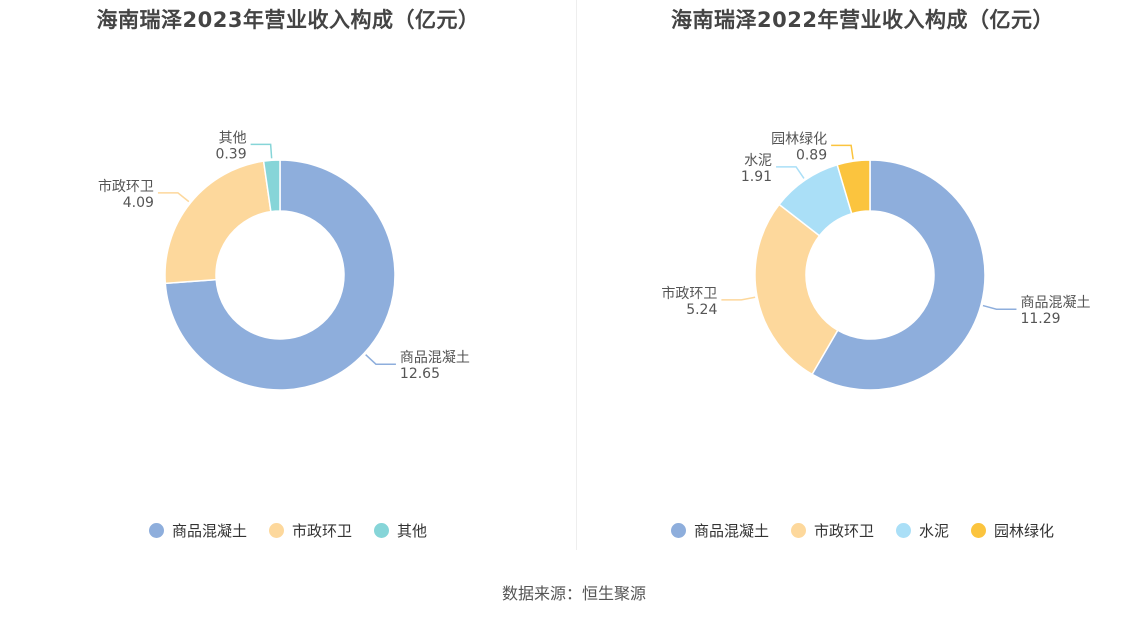 This screenshot has height=619, width=1148. What do you see at coordinates (288, 20) in the screenshot?
I see `chart-title-2023: 海南瑞泽2023年营业收入构成（亿元）` at bounding box center [288, 20].